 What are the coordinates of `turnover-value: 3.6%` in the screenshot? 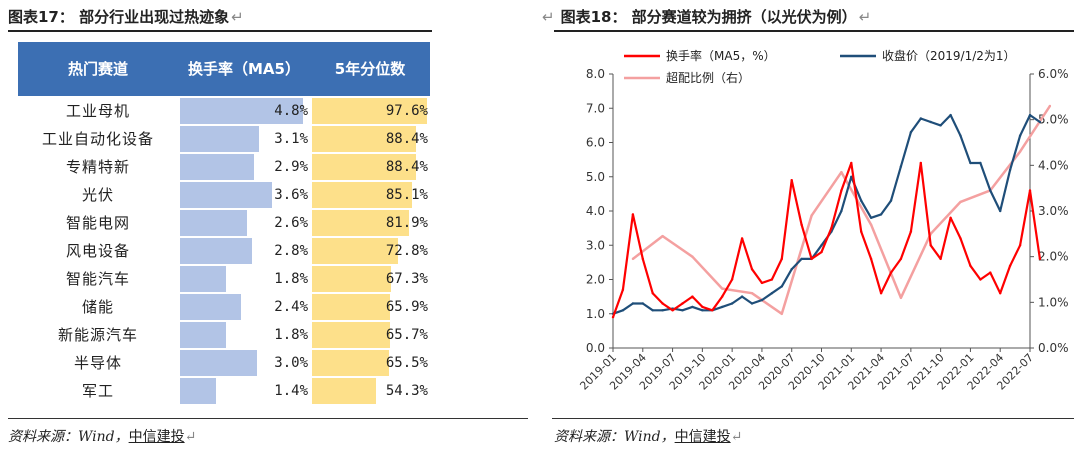 It's located at (291, 195).